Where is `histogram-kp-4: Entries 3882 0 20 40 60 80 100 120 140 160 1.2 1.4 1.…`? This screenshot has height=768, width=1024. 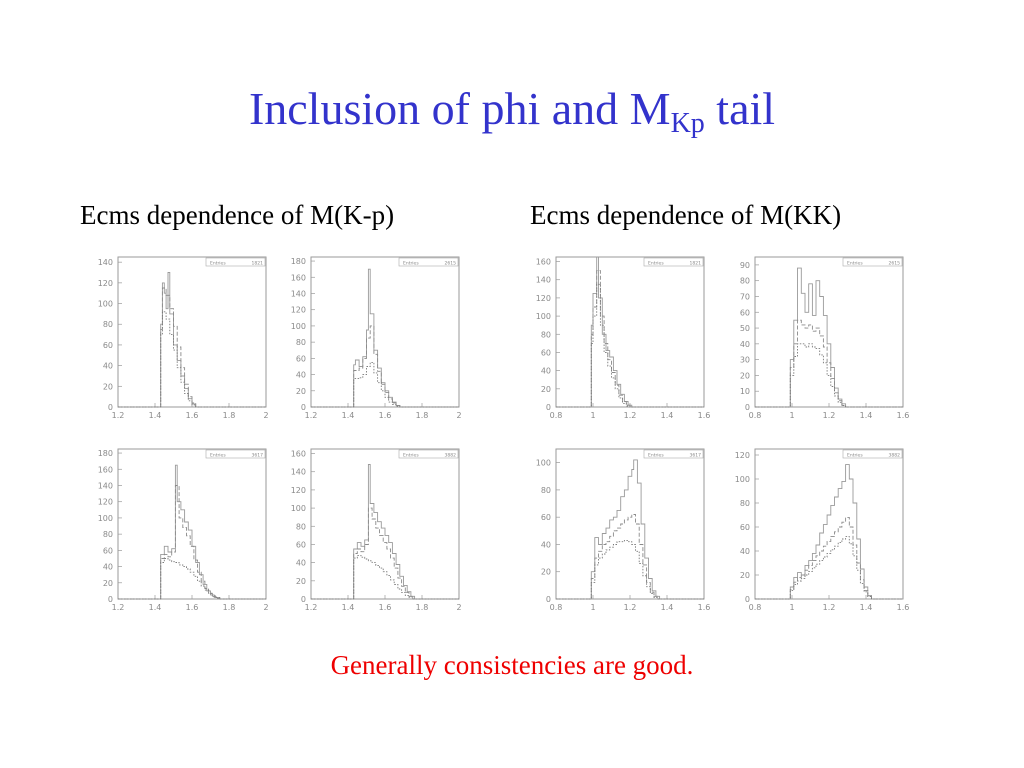 histogram-kp-4: Entries 3882 0 20 40 60 80 100 120 140 160 1.2 1.4 1.… is located at coordinates (376, 530).